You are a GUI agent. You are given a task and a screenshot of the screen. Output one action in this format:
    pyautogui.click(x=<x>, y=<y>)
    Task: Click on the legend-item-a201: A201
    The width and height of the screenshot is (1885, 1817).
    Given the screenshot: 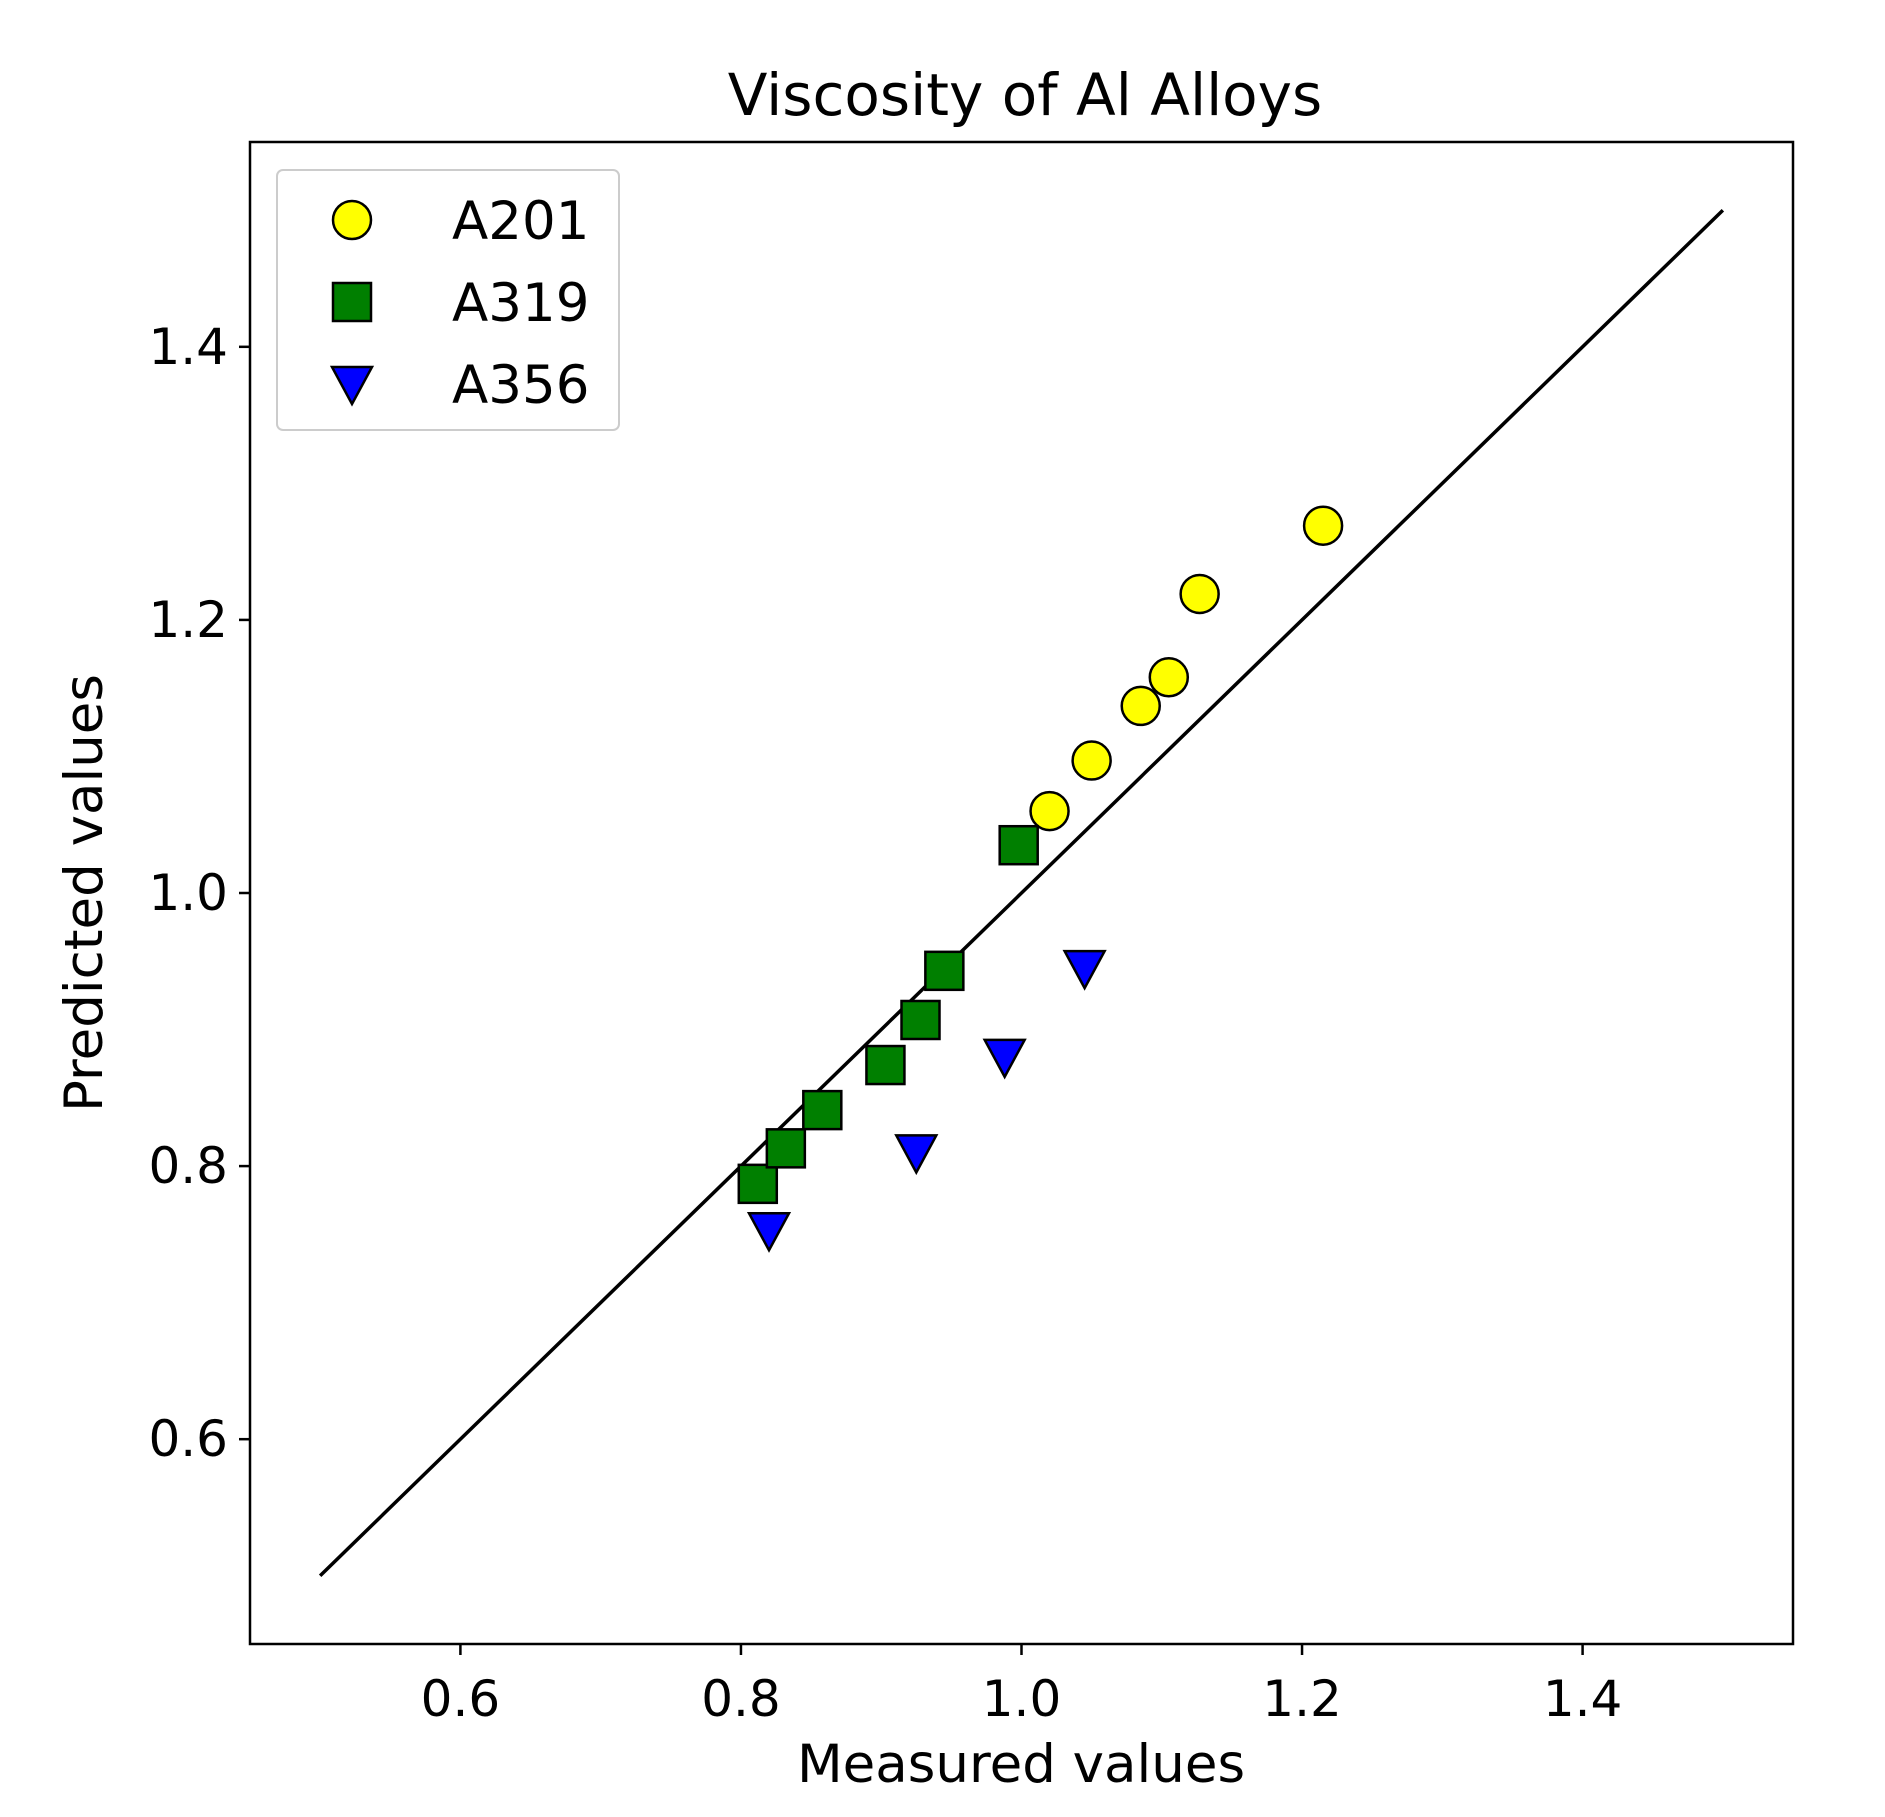 What is the action you would take?
    pyautogui.click(x=460, y=221)
    